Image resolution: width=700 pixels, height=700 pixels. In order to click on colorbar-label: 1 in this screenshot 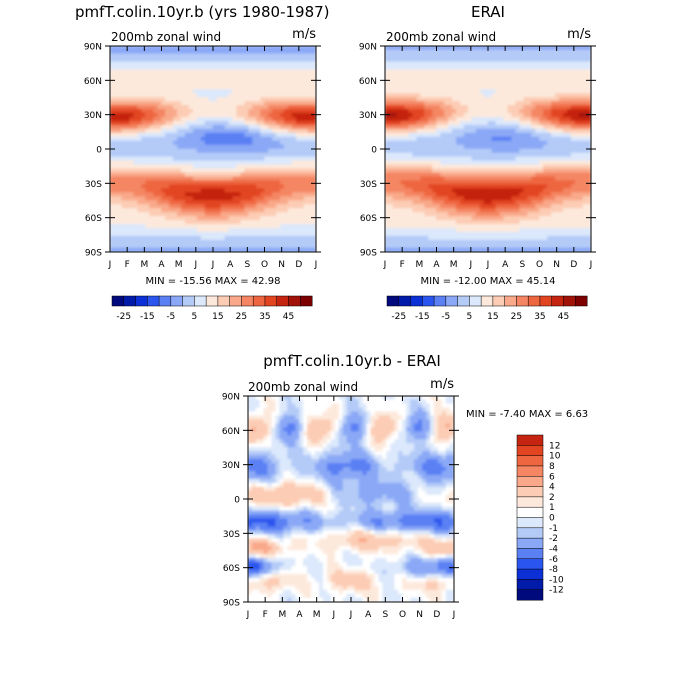, I will do `click(552, 508)`.